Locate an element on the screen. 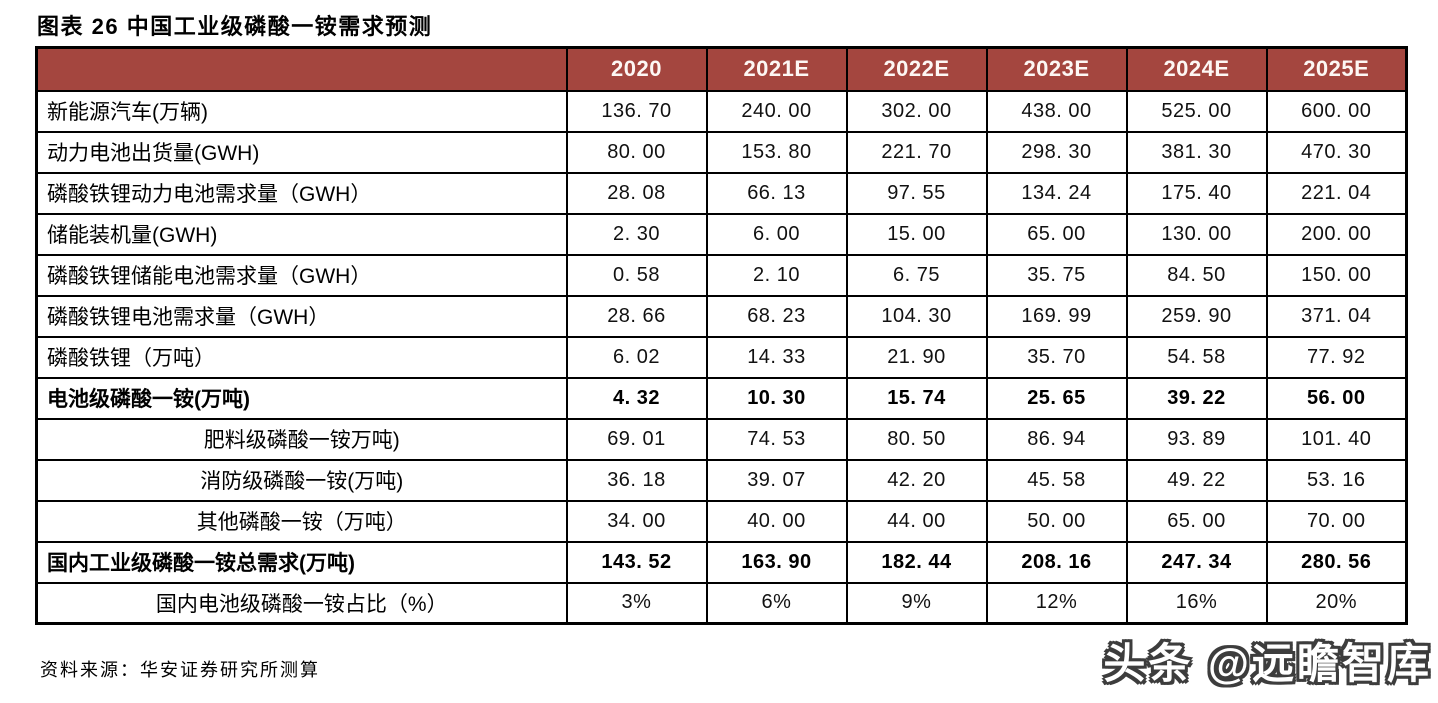 This screenshot has height=703, width=1438. header-cell-2021e: 2021E is located at coordinates (776, 69).